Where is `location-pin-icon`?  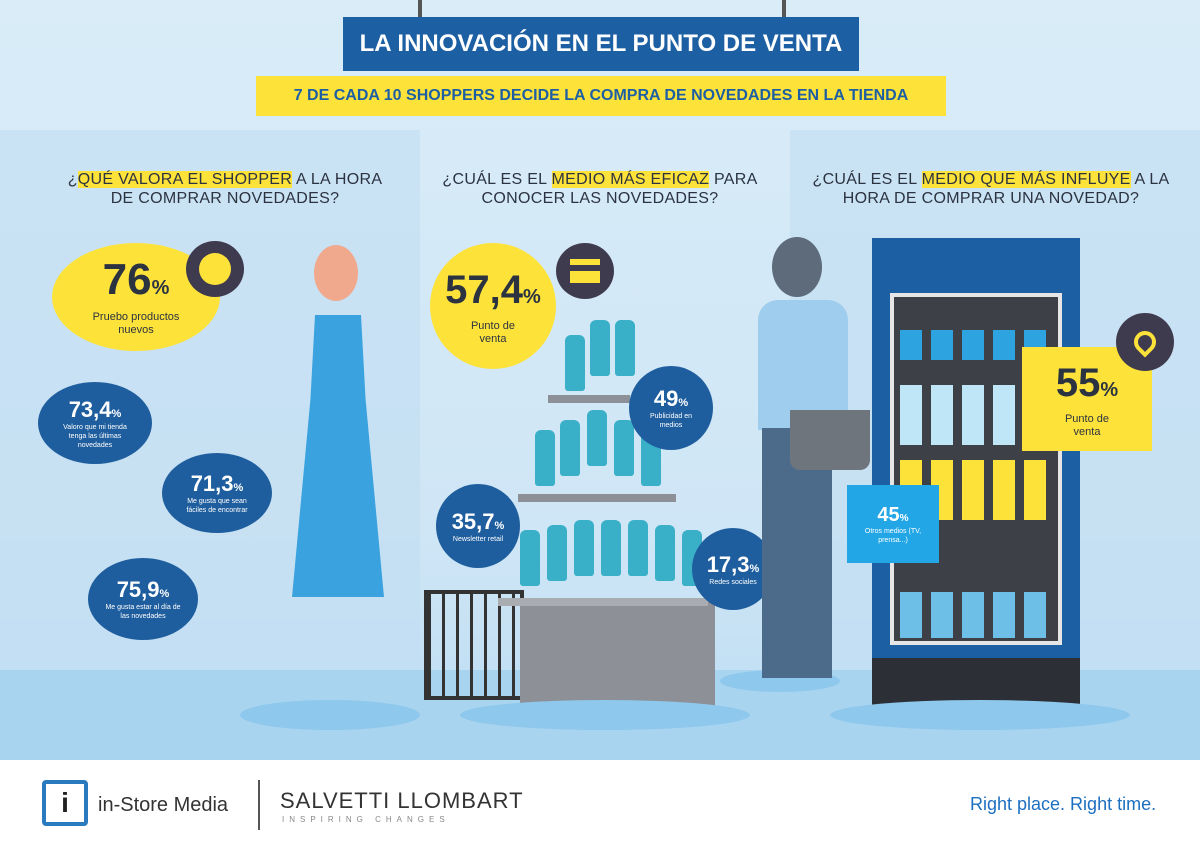
location-pin-icon is located at coordinates (1145, 342).